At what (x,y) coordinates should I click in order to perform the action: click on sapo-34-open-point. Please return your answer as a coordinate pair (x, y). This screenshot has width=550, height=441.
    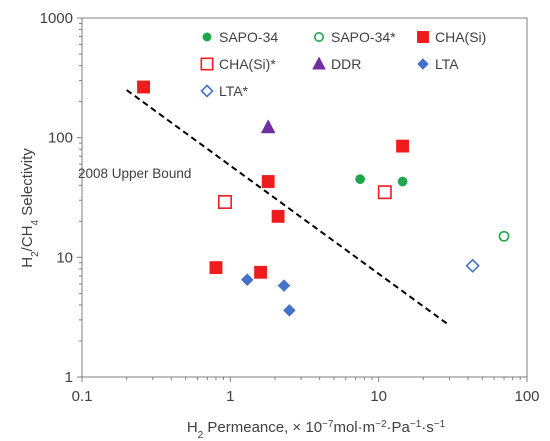
    Looking at the image, I should click on (504, 236).